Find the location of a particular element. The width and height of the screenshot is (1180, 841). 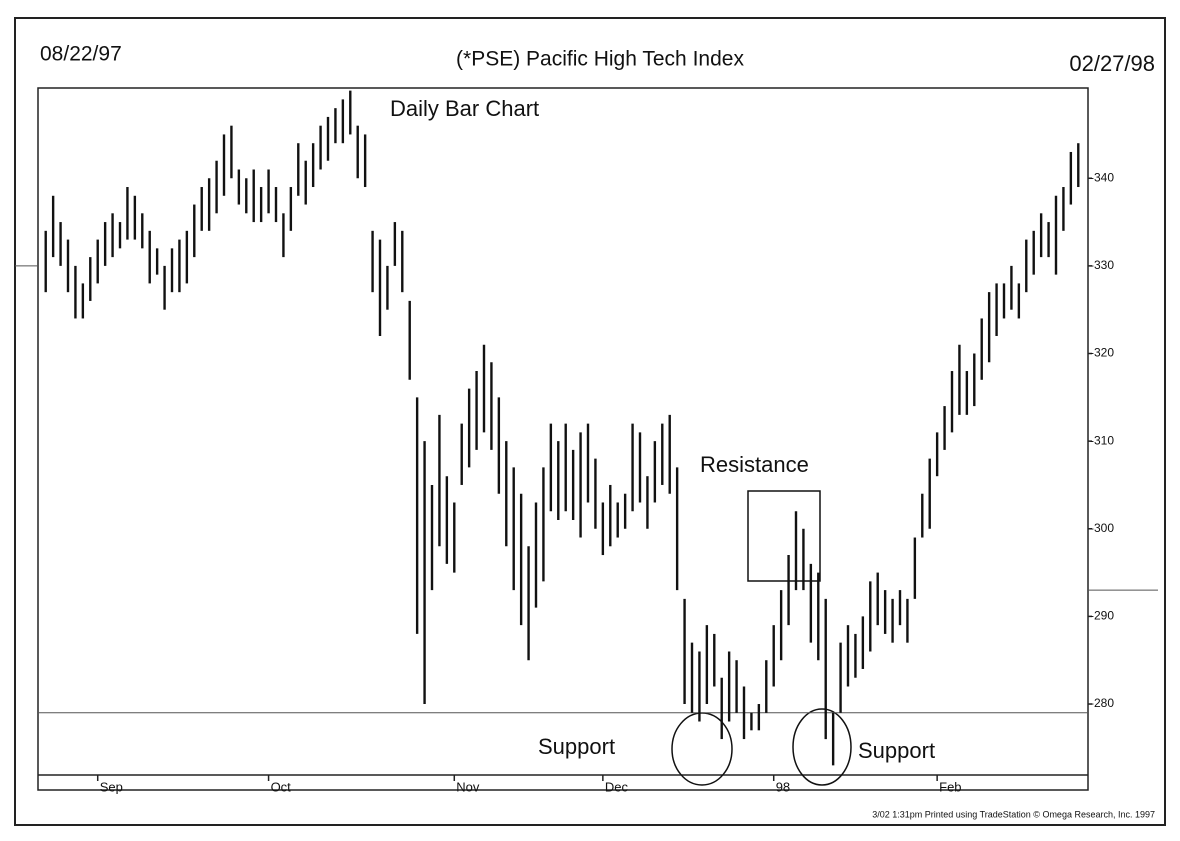

chart-title: (*PSE) Pacific High Tech Index is located at coordinates (600, 59).